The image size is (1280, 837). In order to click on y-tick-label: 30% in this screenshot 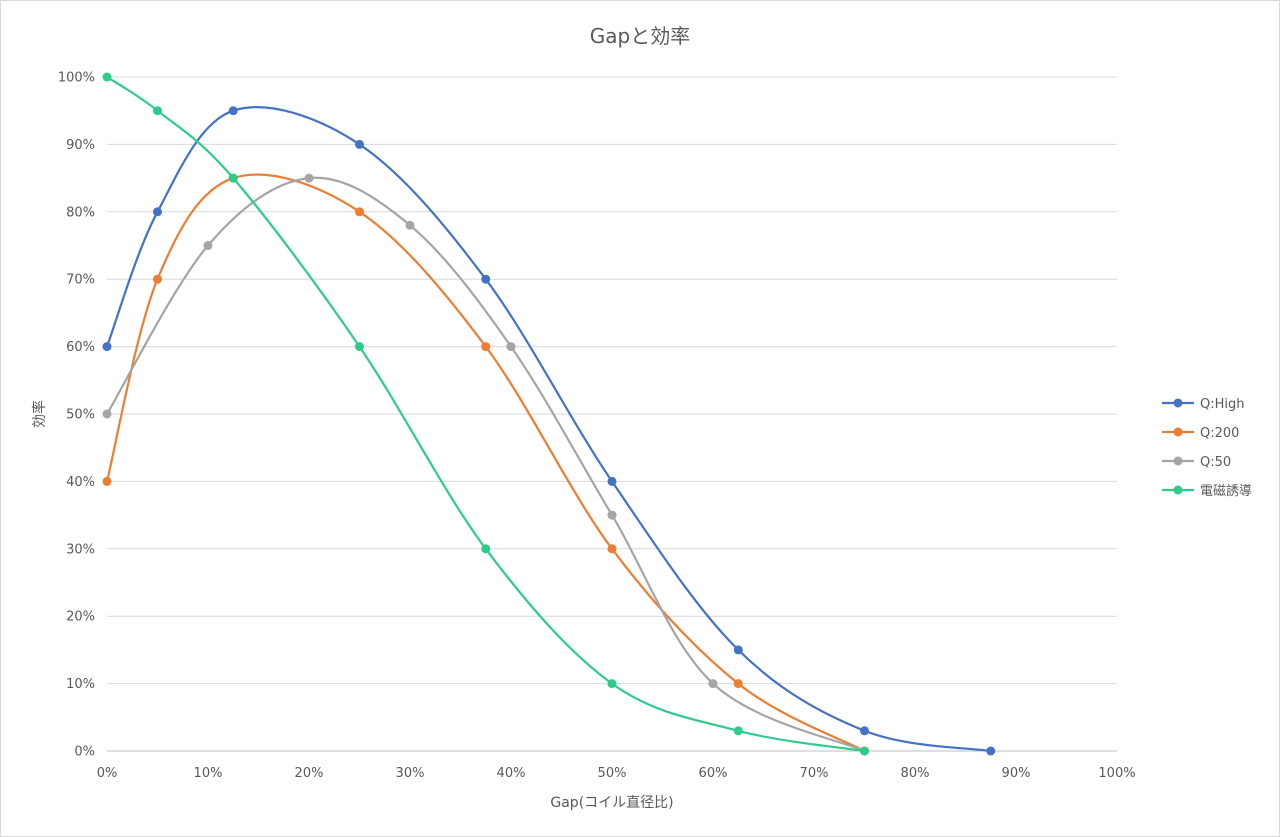, I will do `click(80, 549)`.